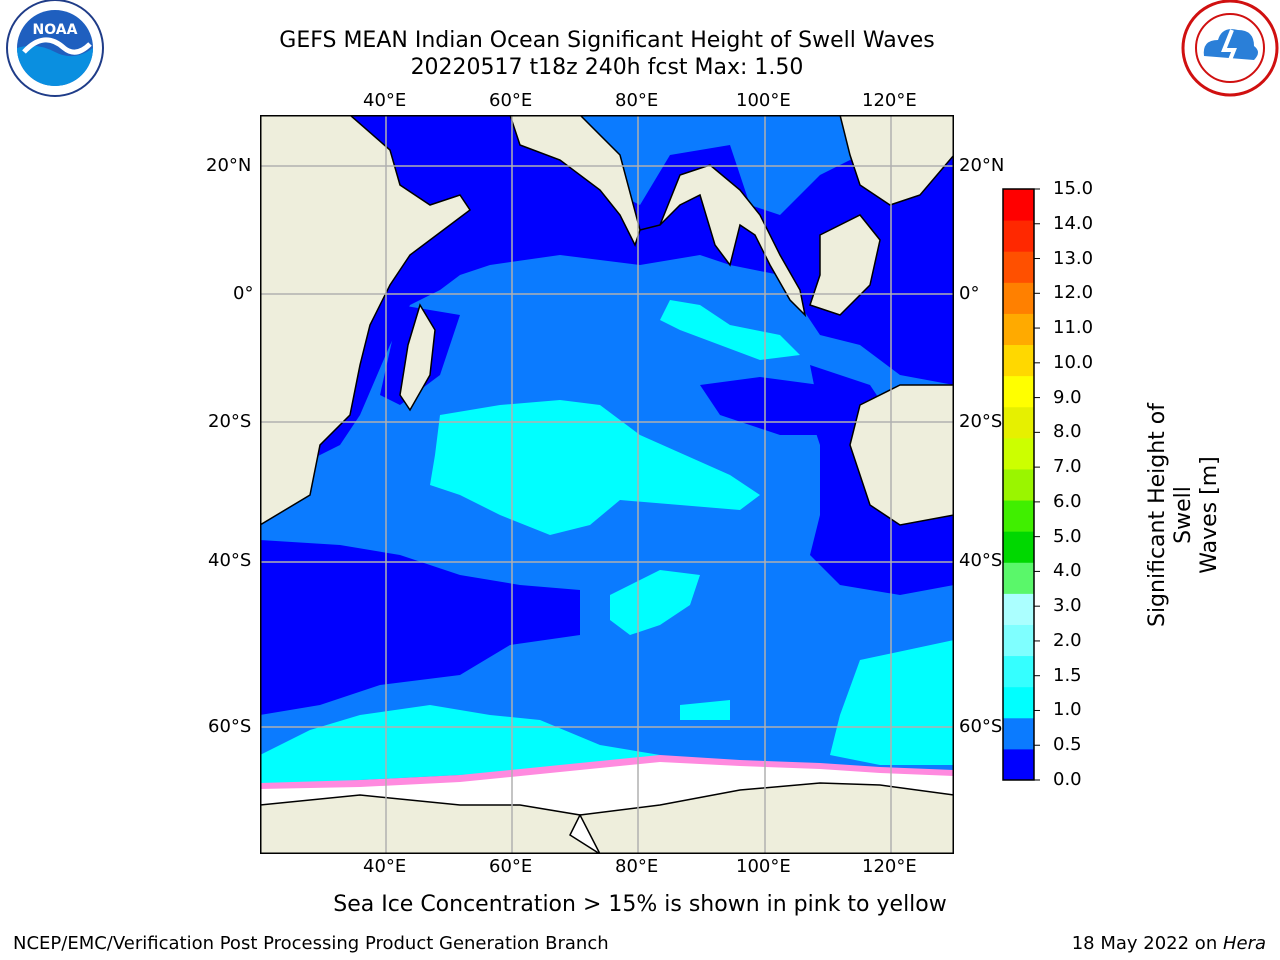 This screenshot has height=960, width=1280. What do you see at coordinates (1067, 397) in the screenshot?
I see `colorbar-tick-label: 9.0` at bounding box center [1067, 397].